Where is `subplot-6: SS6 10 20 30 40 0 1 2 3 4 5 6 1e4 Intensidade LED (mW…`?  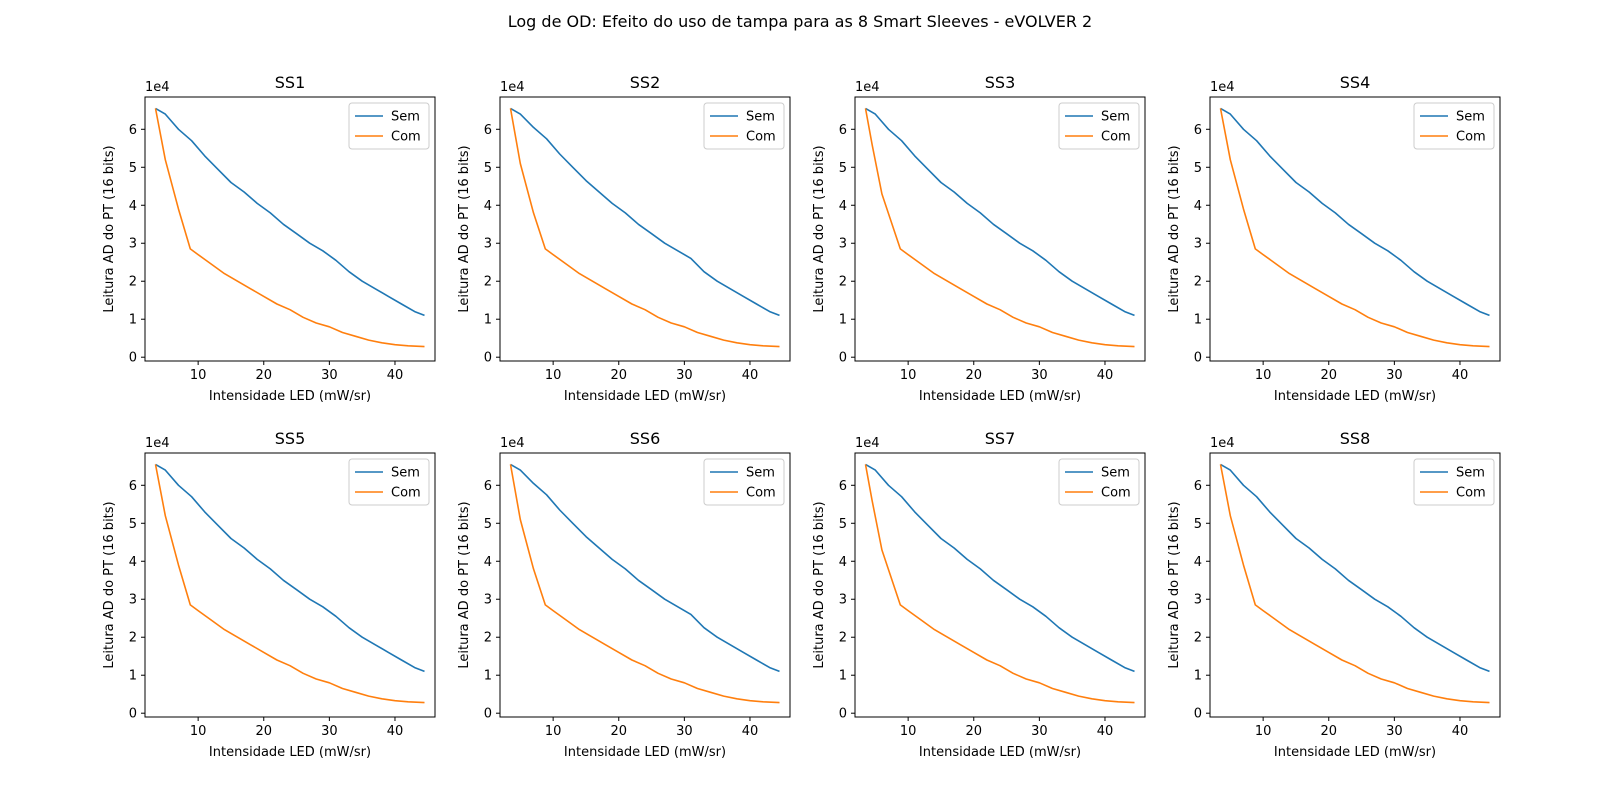
subplot-6: SS6 10 20 30 40 0 1 2 3 4 5 6 1e4 Intensidade LED (mW… is located at coordinates (624, 594).